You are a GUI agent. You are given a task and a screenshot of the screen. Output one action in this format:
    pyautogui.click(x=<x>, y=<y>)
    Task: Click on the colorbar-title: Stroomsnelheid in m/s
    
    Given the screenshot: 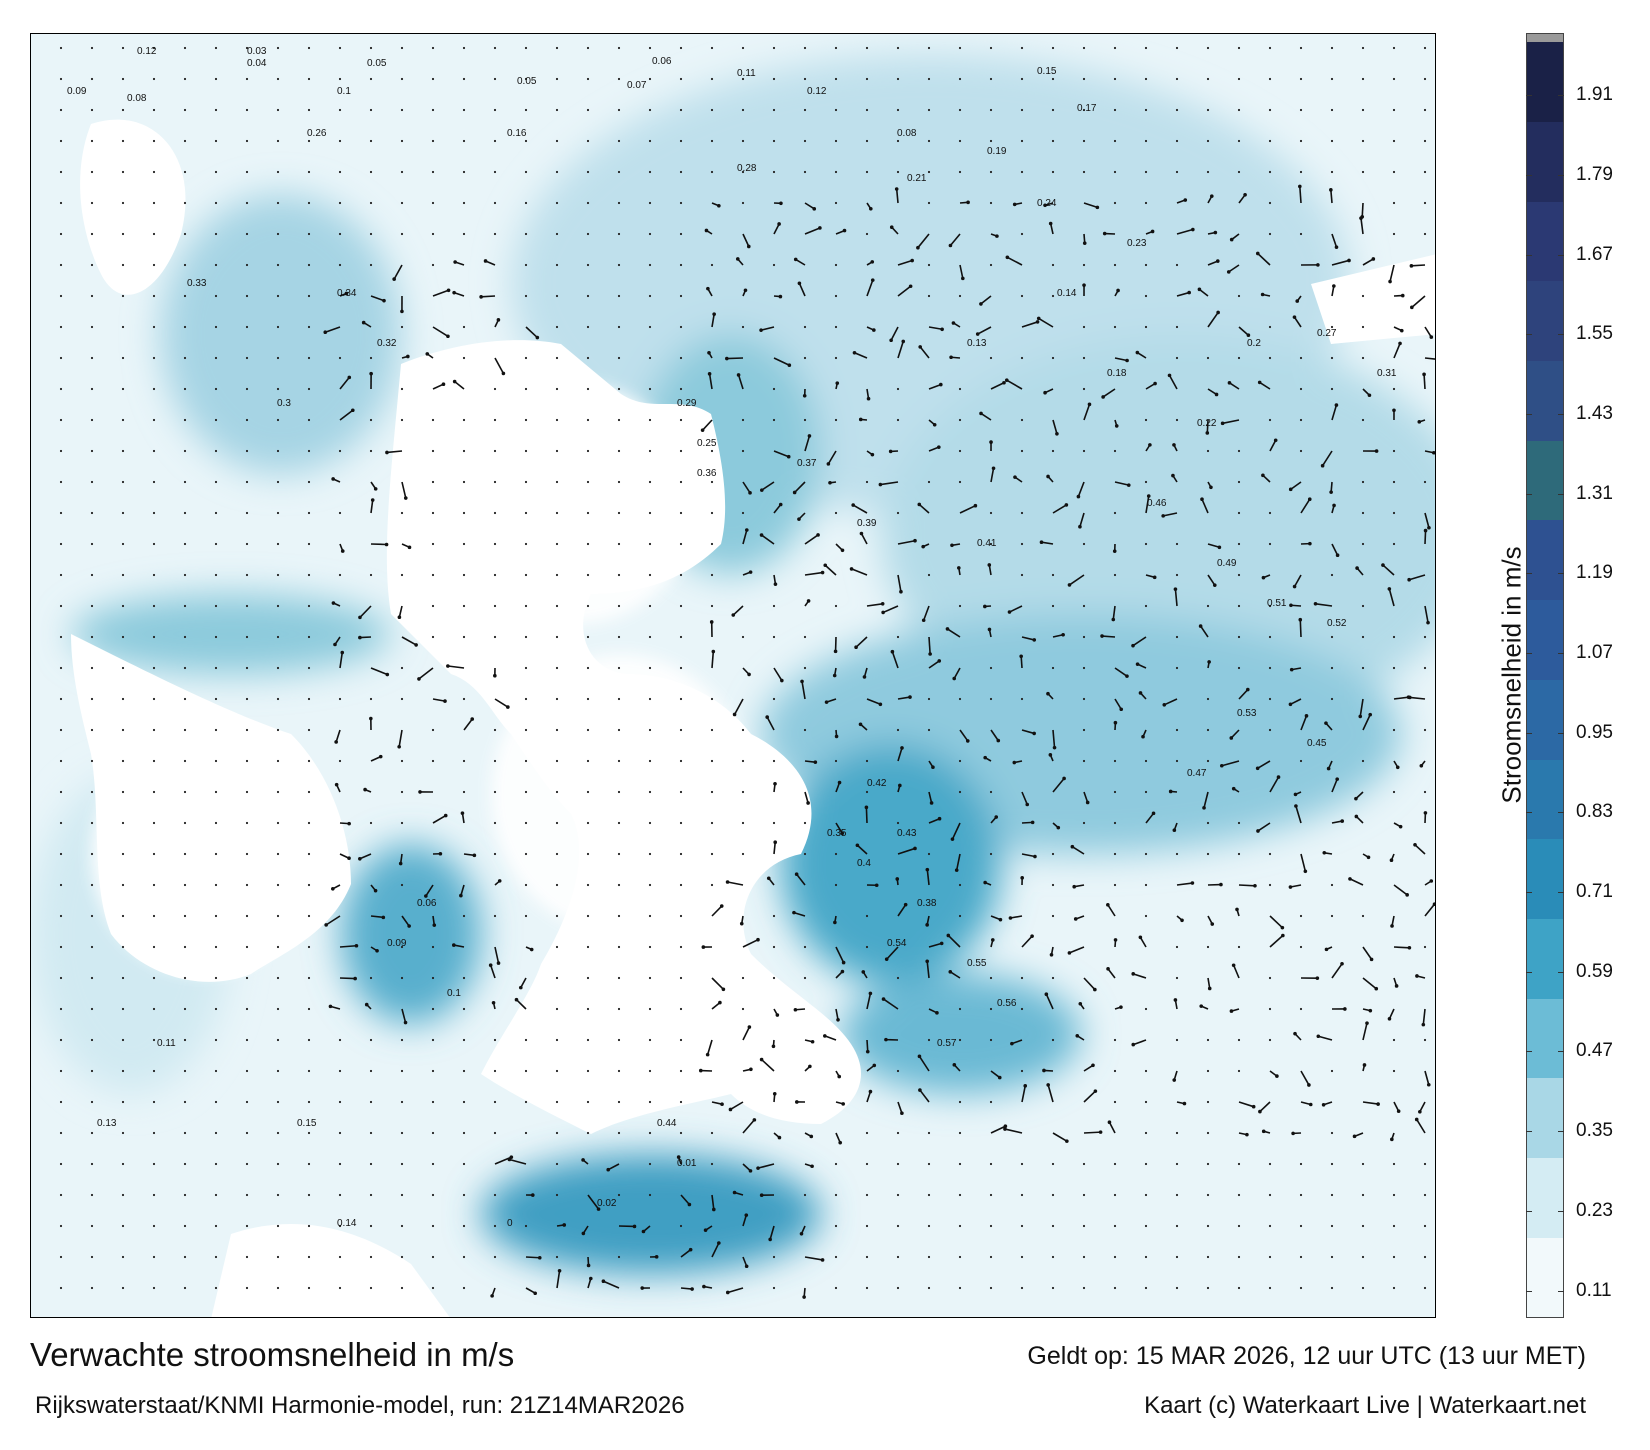 What is the action you would take?
    pyautogui.click(x=1511, y=675)
    